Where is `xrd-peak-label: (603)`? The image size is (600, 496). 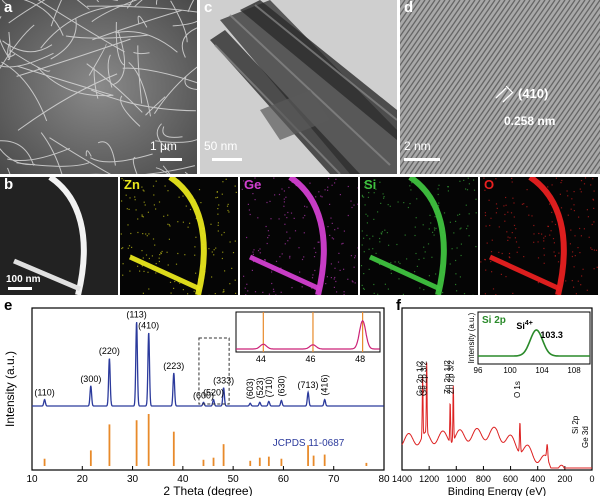 xrd-peak-label: (603) is located at coordinates (250, 388).